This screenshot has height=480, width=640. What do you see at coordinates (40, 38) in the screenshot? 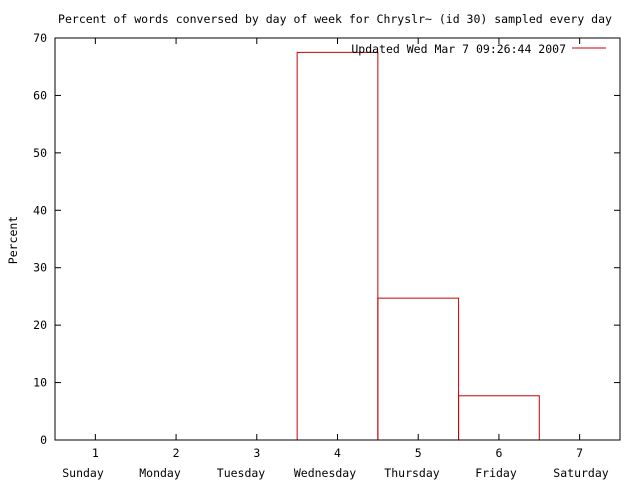
I see `y-tick-label: 70` at bounding box center [40, 38].